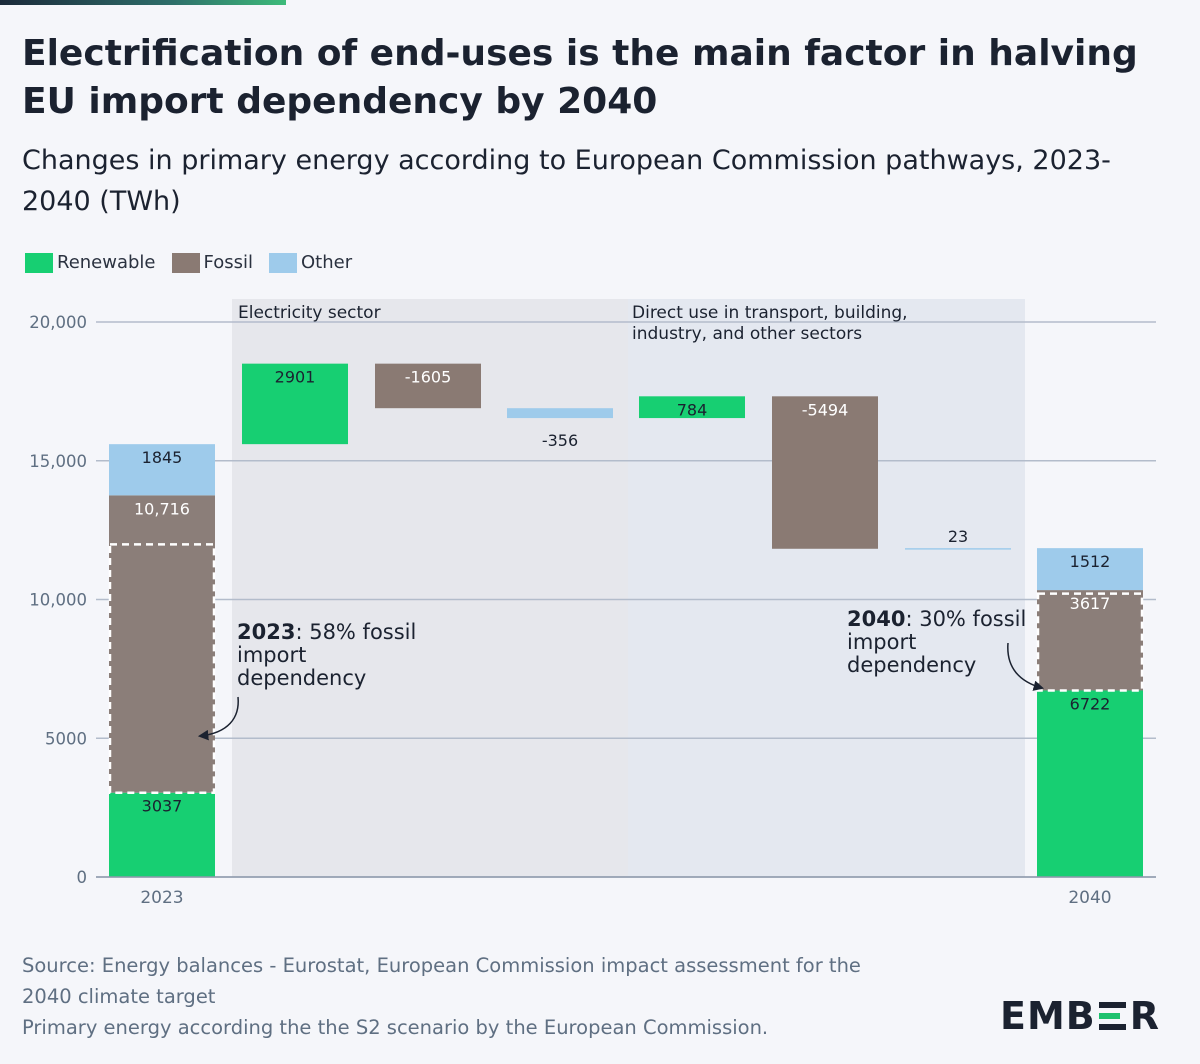 The width and height of the screenshot is (1200, 1064). Describe the element at coordinates (958, 536) in the screenshot. I see `bar-value-label: 23` at that location.